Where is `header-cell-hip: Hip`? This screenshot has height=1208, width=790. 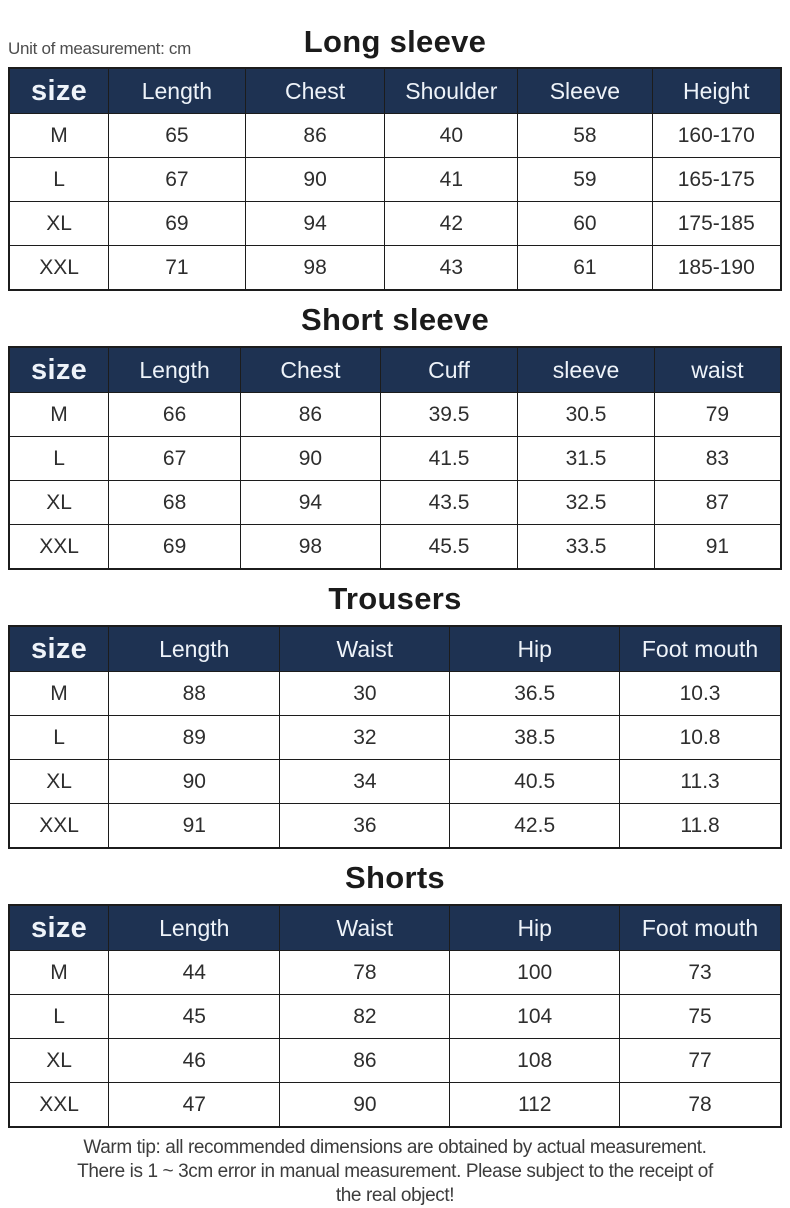 header-cell-hip: Hip is located at coordinates (535, 648).